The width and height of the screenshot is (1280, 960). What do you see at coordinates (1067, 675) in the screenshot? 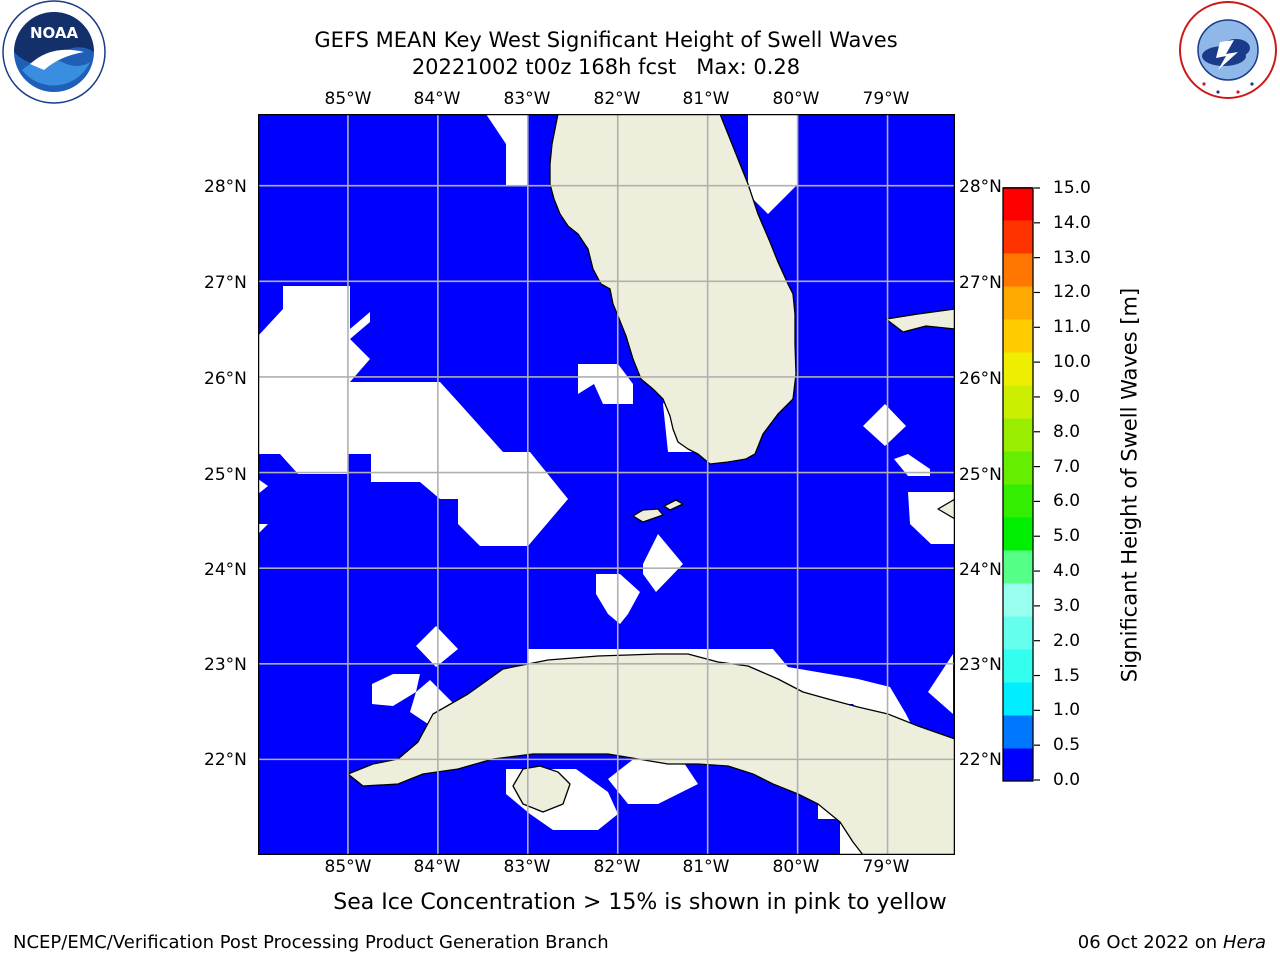
I see `colorbar-tick-label: 1.5` at bounding box center [1067, 675].